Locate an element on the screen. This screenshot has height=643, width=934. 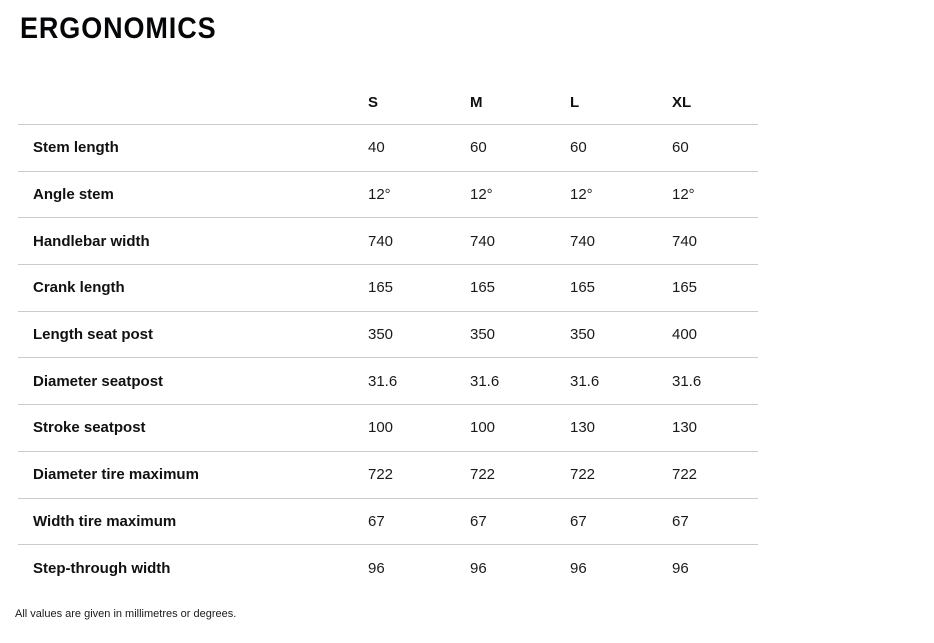
row-label: Angle stem is located at coordinates (73, 195).